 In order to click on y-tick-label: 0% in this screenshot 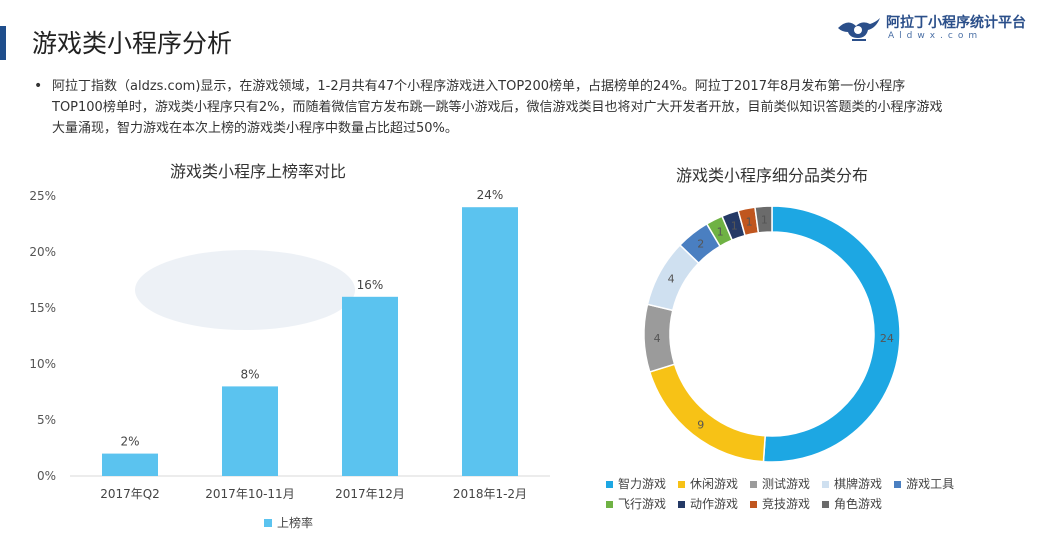, I will do `click(46, 476)`.